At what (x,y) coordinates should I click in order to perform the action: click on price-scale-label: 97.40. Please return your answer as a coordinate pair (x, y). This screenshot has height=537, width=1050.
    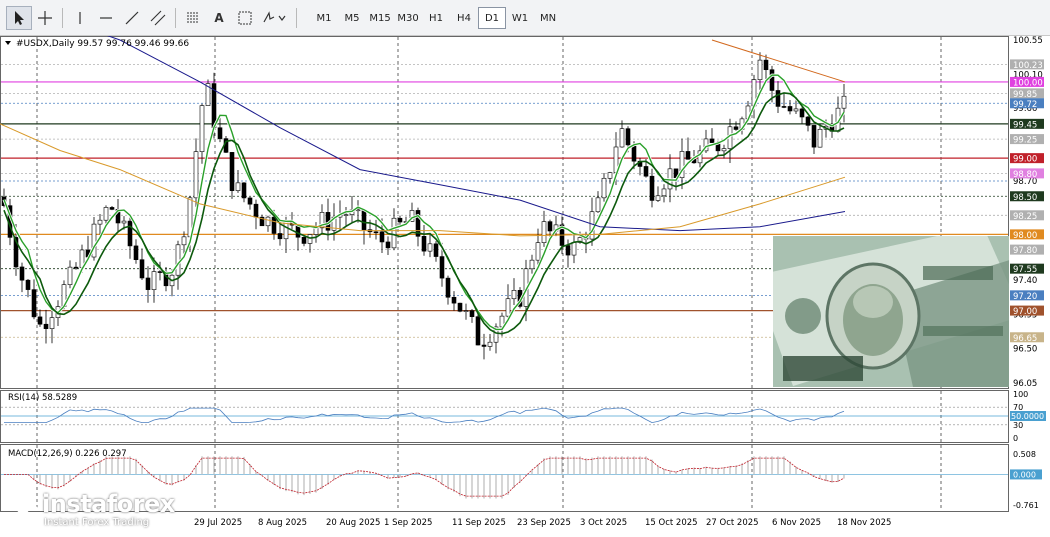
    Looking at the image, I should click on (1025, 281).